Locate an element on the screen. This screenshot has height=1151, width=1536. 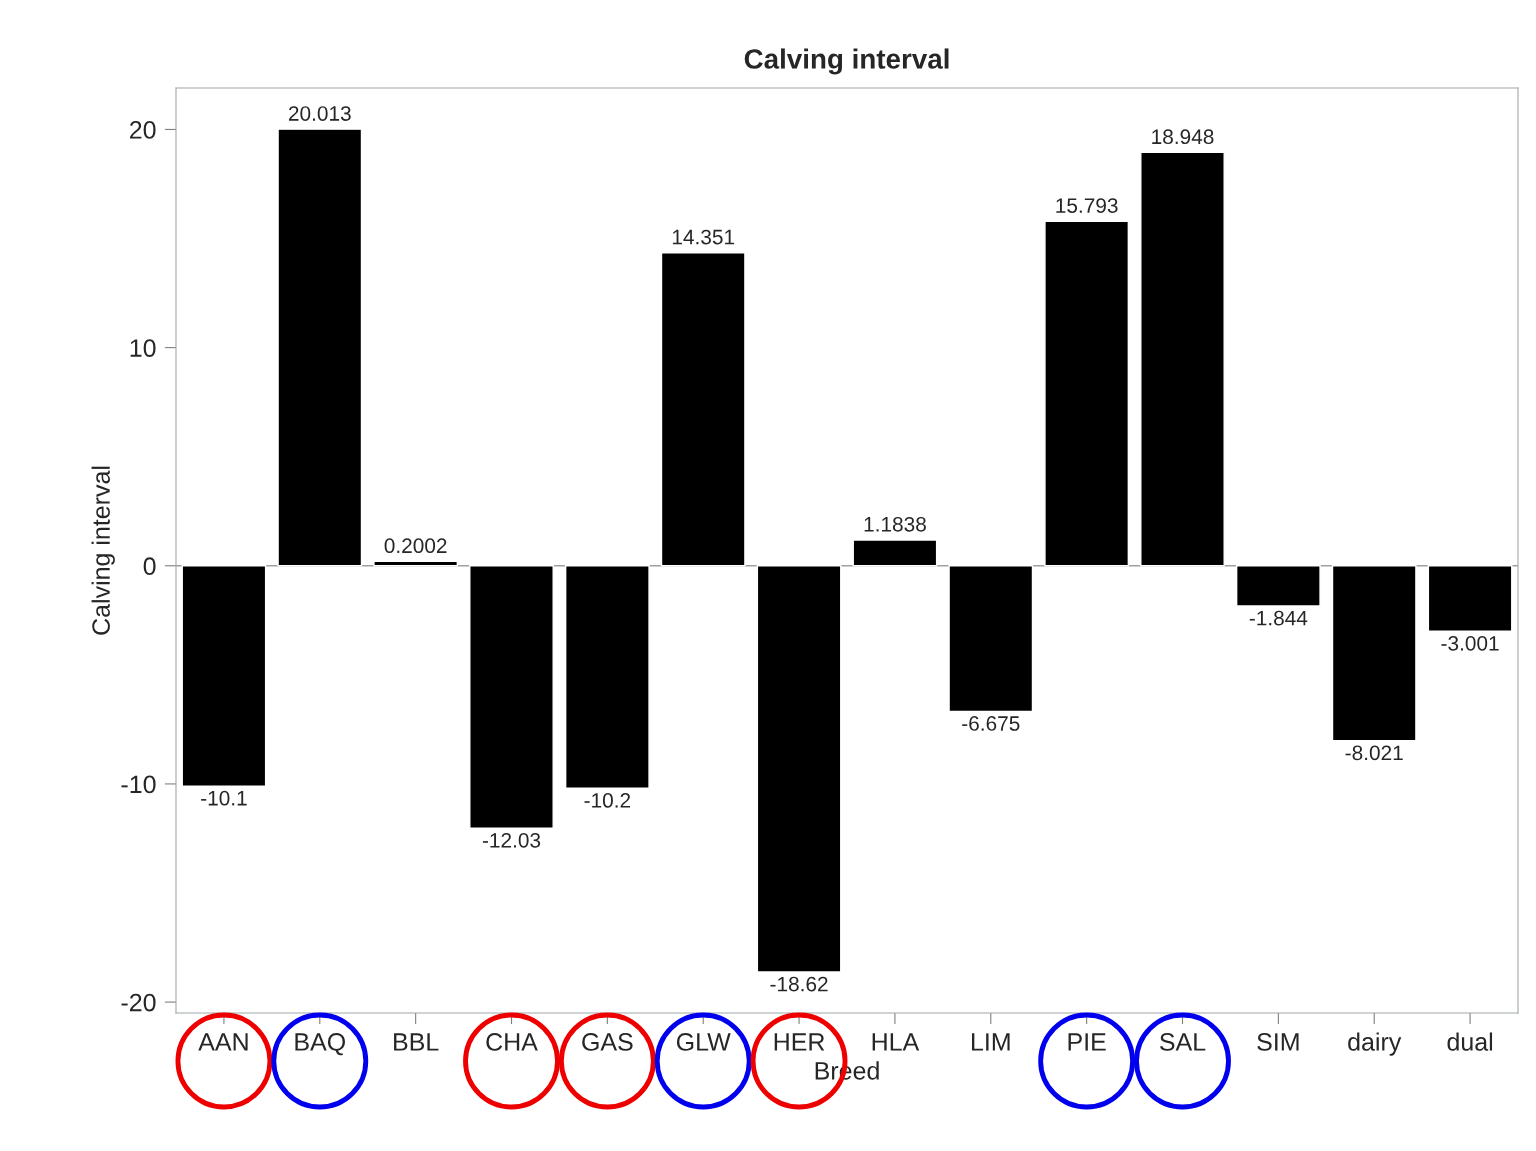
x-tick-label: GLW is located at coordinates (703, 1042).